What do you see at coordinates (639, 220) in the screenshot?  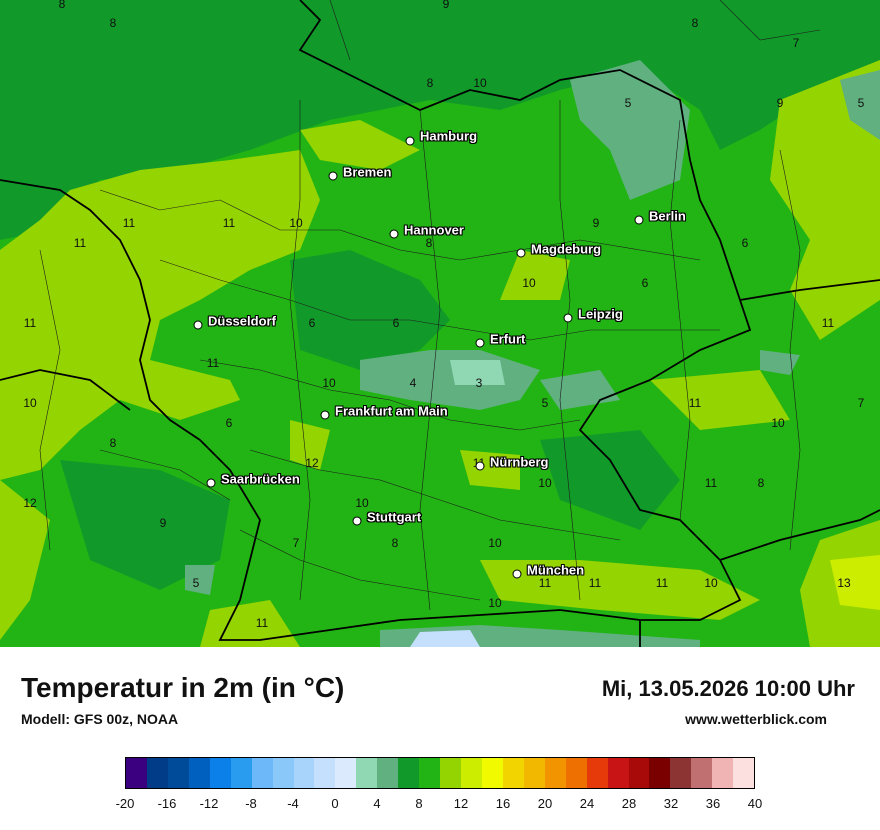 I see `city-marker-berlin` at bounding box center [639, 220].